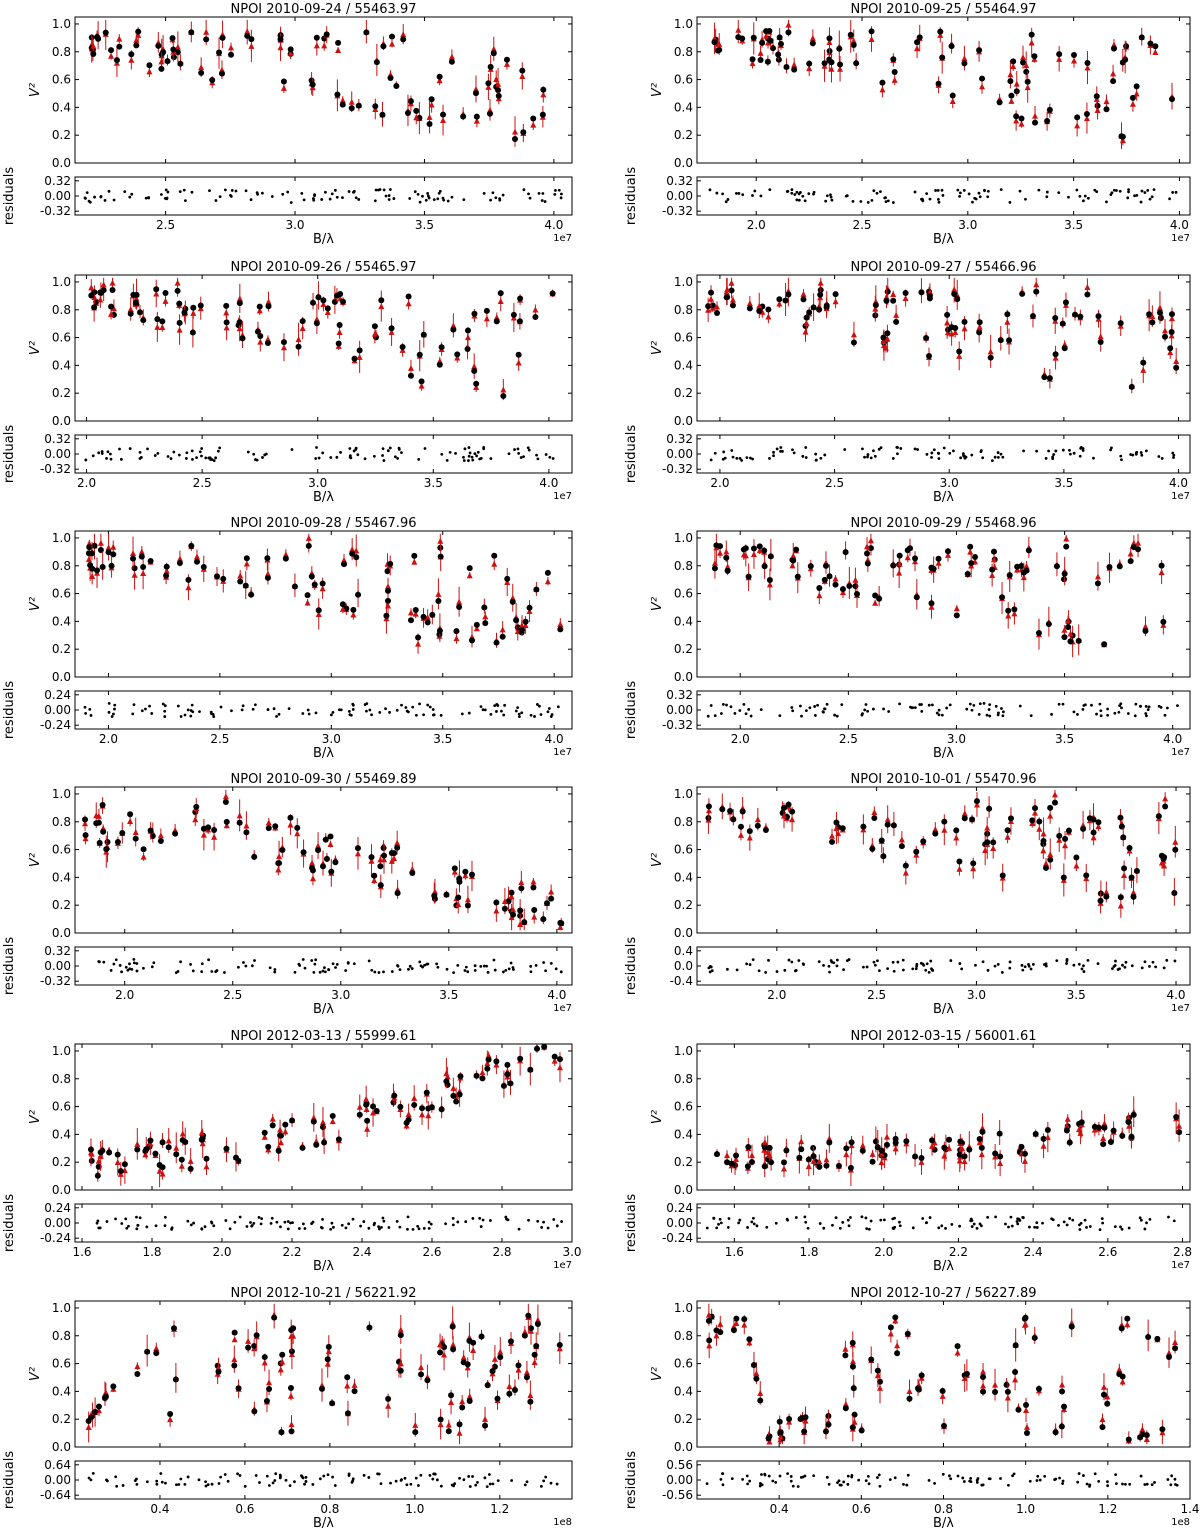 The width and height of the screenshot is (1200, 1538). I want to click on chart-title: NPOI 2010-09-25 / 55464.97, so click(944, 9).